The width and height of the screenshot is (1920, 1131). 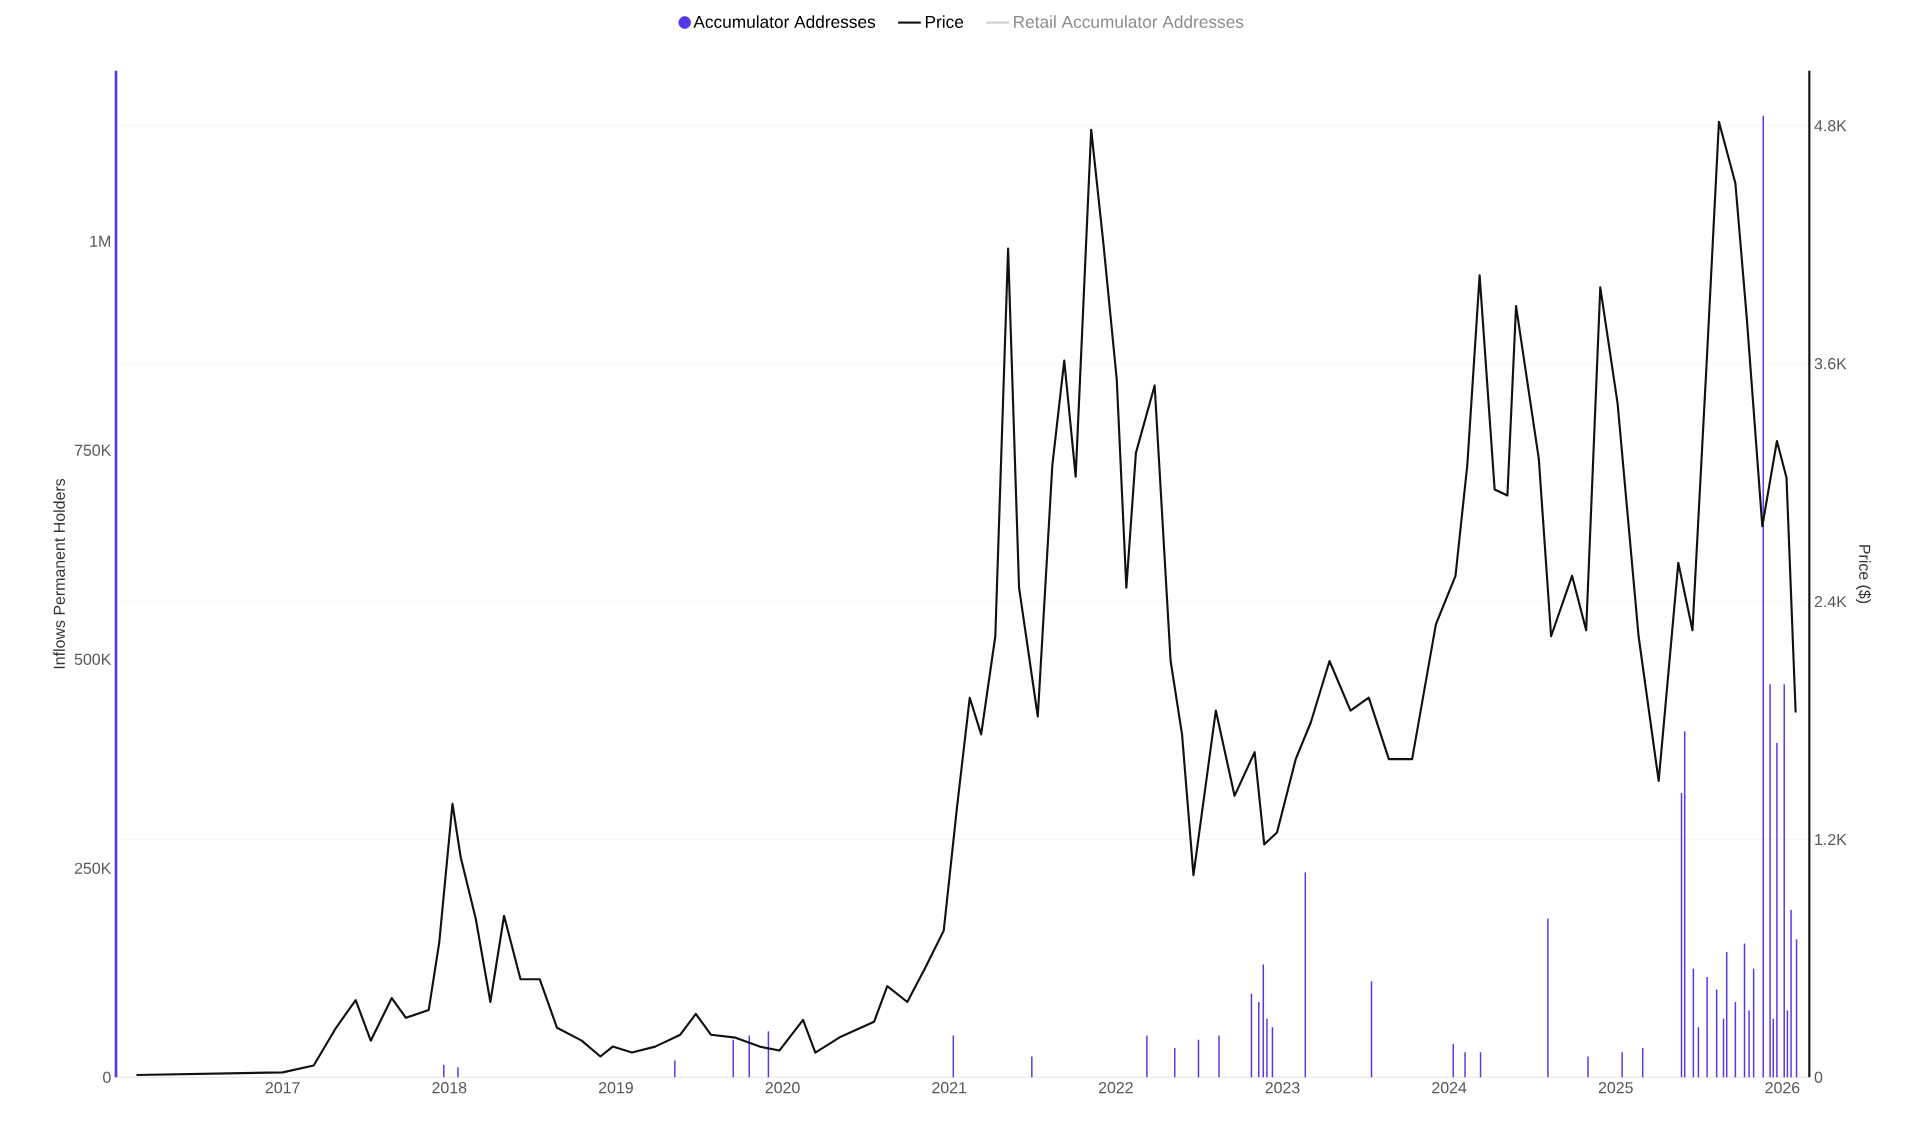 I want to click on y-tick-label: 0, so click(x=107, y=1077).